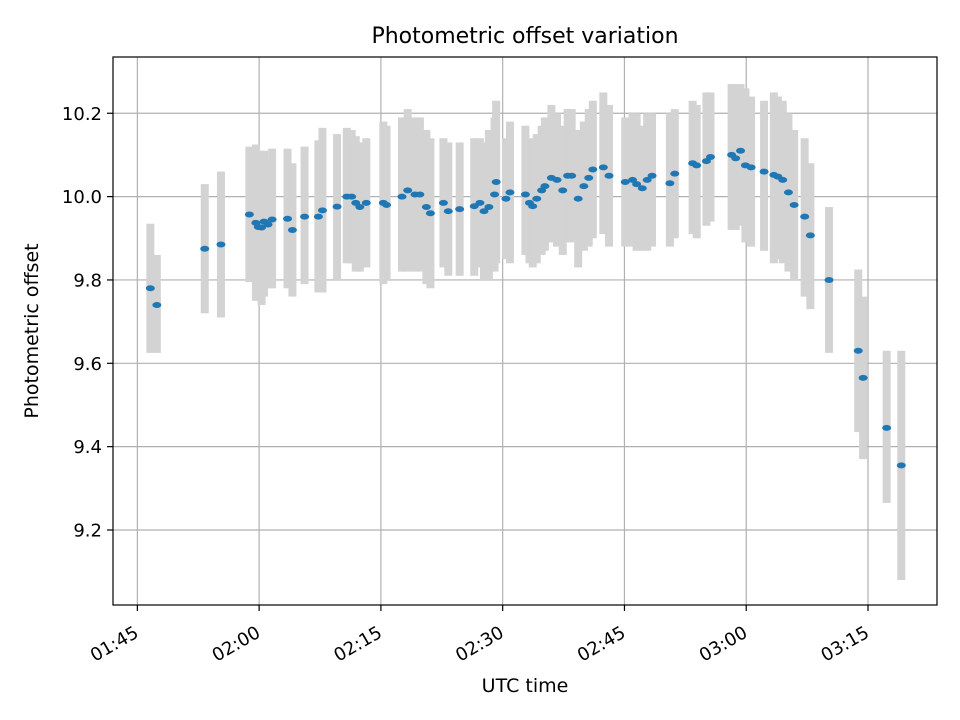 The width and height of the screenshot is (960, 720). What do you see at coordinates (82, 197) in the screenshot?
I see `y-tick-label: 10.0` at bounding box center [82, 197].